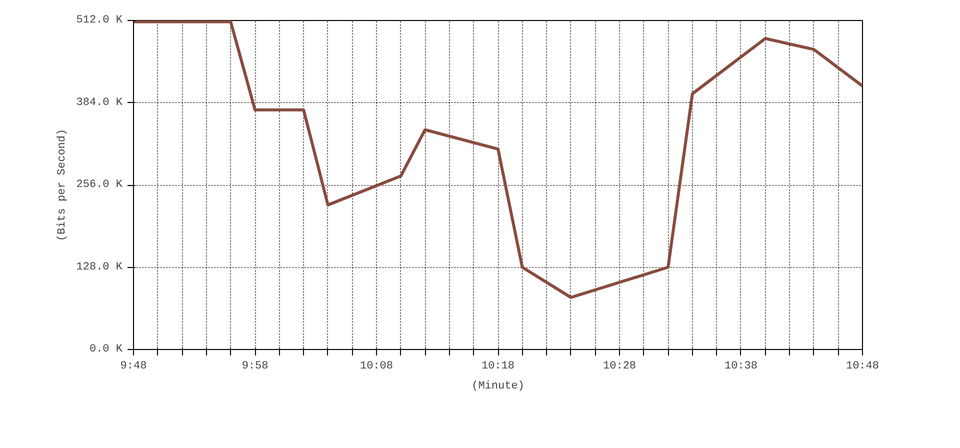 This screenshot has height=448, width=960. I want to click on y-axis-title: (Bits per Second), so click(62, 185).